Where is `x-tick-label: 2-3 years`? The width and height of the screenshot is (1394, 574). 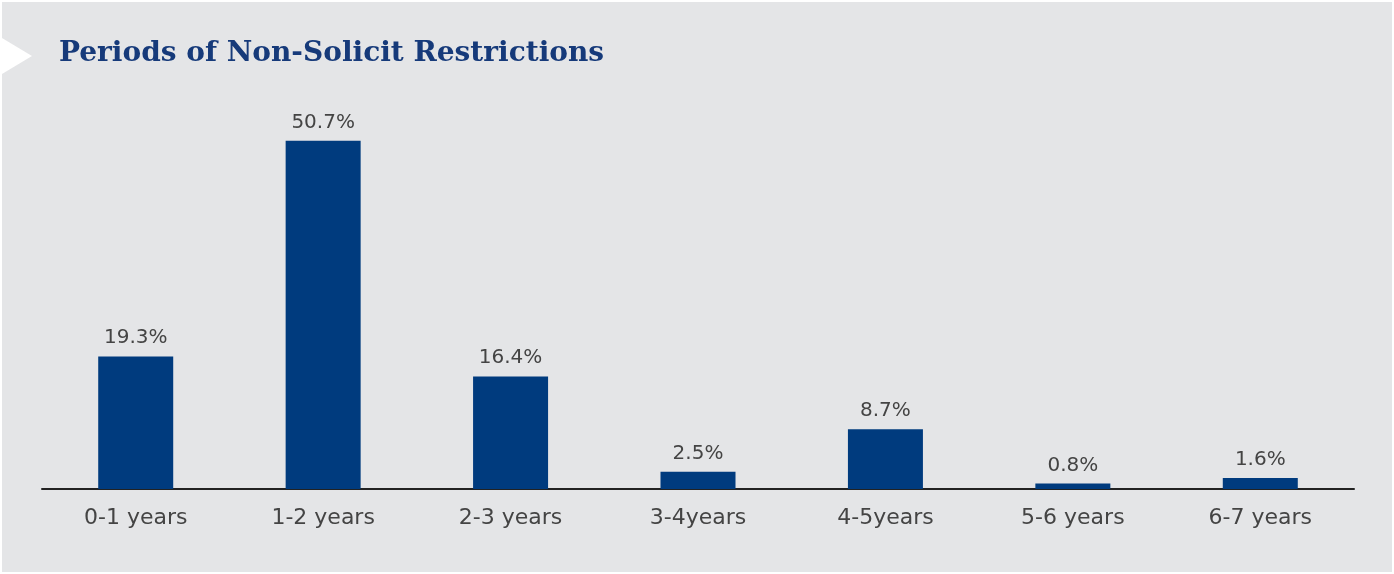 x-tick-label: 2-3 years is located at coordinates (510, 516).